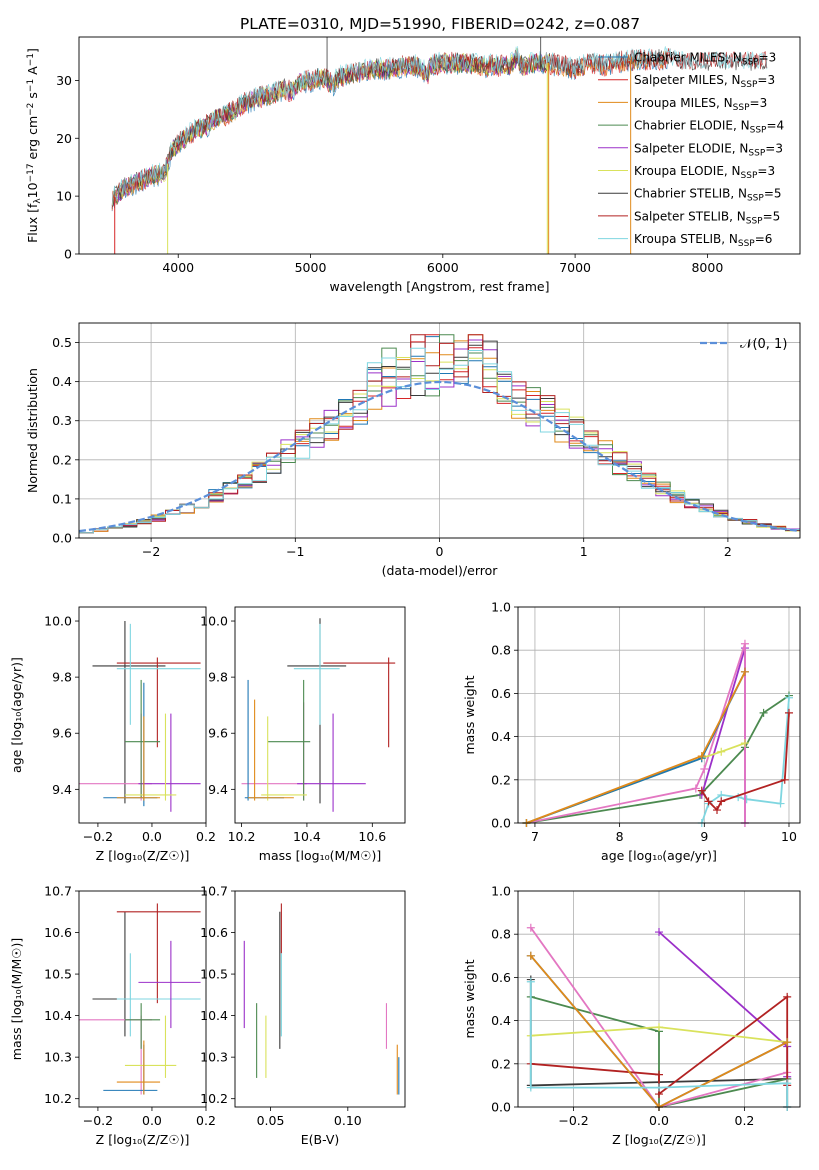  Describe the element at coordinates (31, 172) in the screenshot. I see `y-label-part: −17` at that location.